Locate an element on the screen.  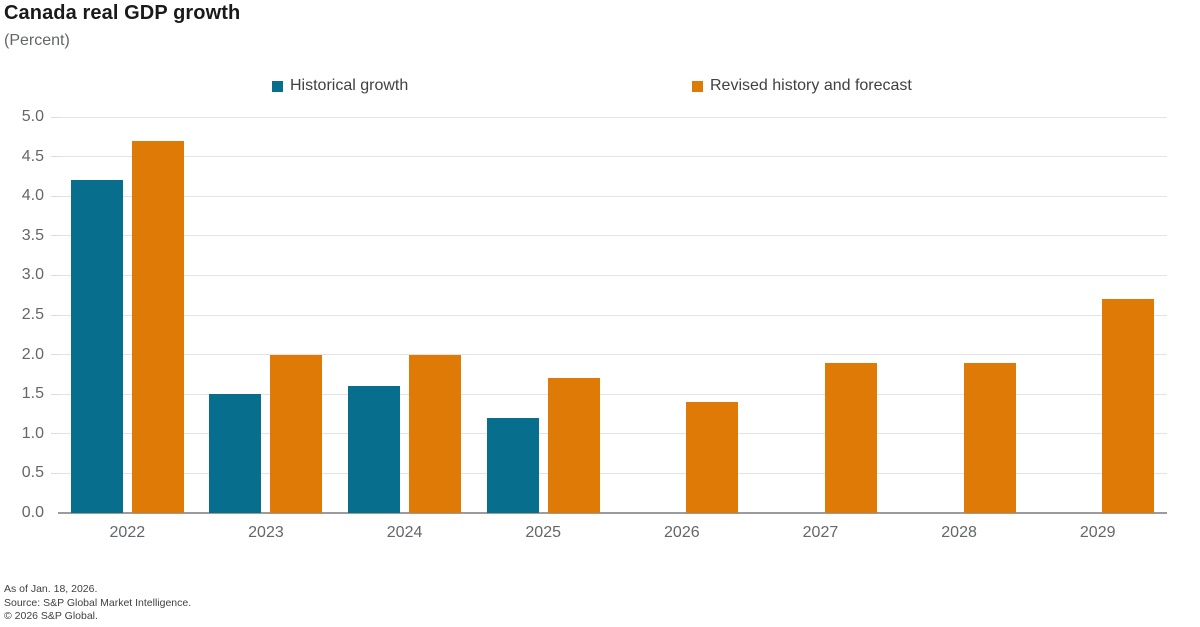
chart-title: Canada real GDP growth is located at coordinates (122, 13).